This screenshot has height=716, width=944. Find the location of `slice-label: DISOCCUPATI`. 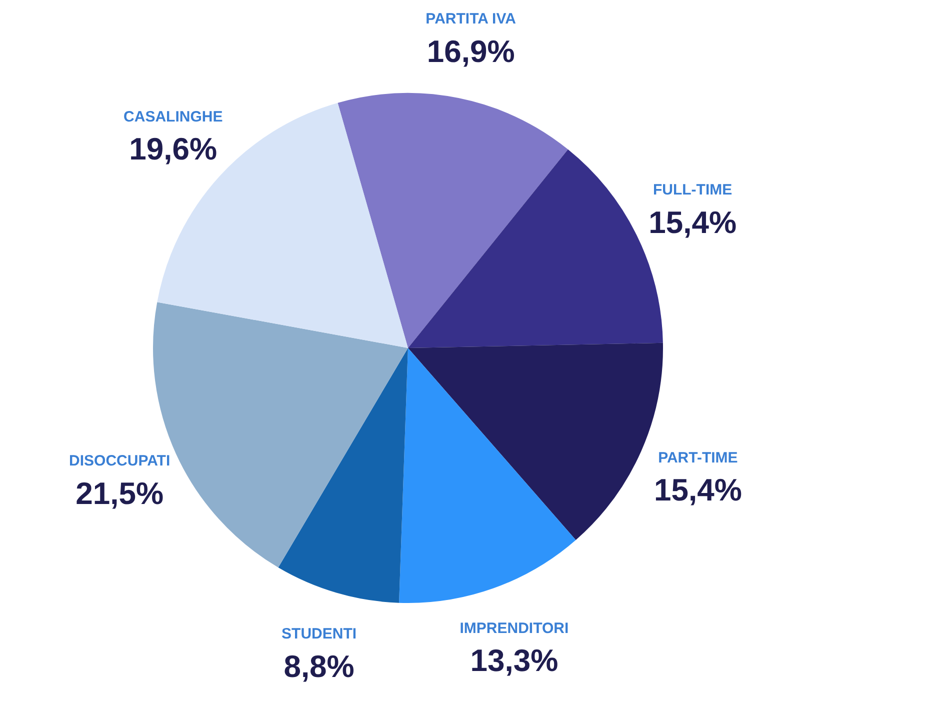

slice-label: DISOCCUPATI is located at coordinates (119, 461).